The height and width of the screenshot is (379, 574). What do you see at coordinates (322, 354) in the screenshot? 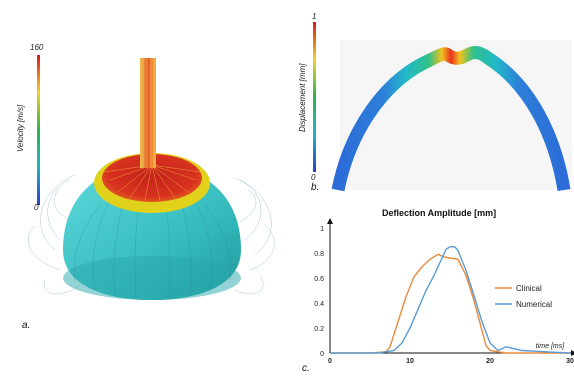
I see `y-tick-label: 0` at bounding box center [322, 354].